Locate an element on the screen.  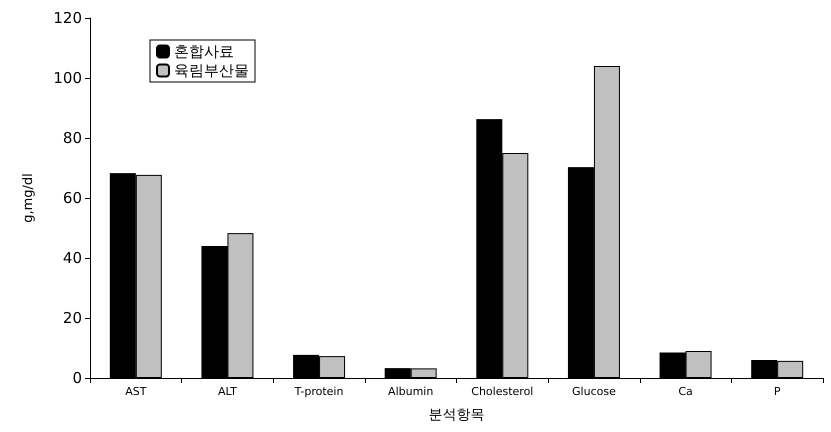
y-tick-label: 20 is located at coordinates (72, 318).